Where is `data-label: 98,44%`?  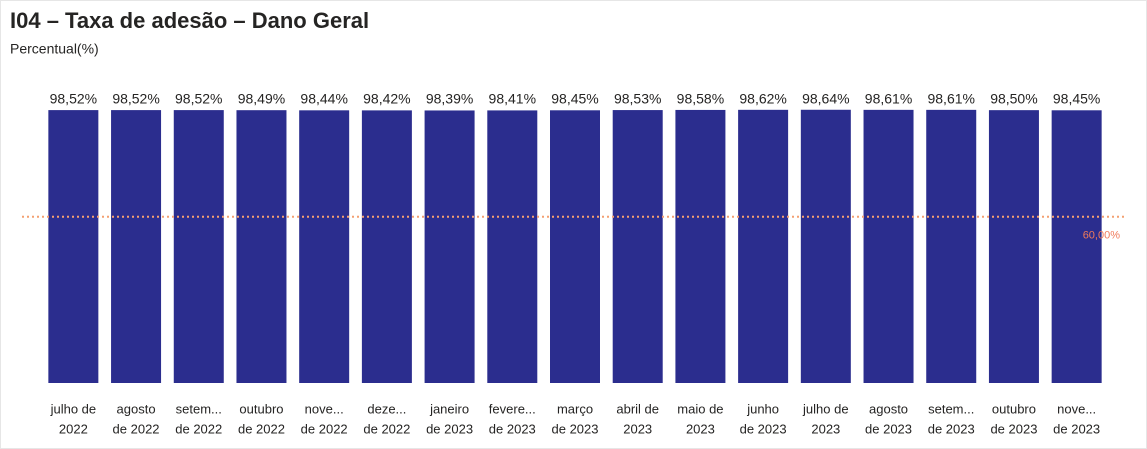
data-label: 98,44% is located at coordinates (323, 99).